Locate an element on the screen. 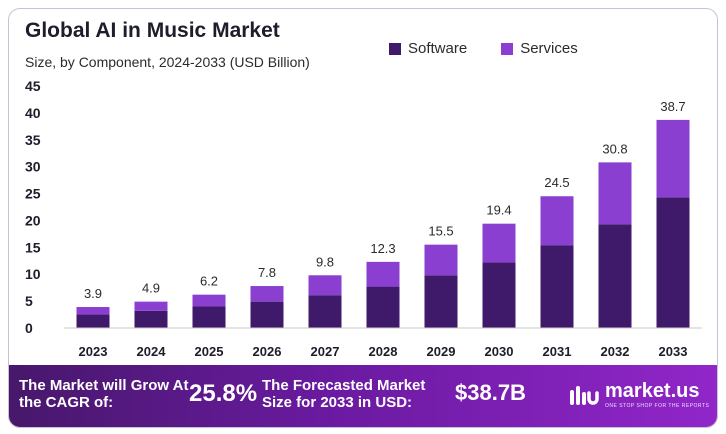  legend-item-software: Software is located at coordinates (428, 48).